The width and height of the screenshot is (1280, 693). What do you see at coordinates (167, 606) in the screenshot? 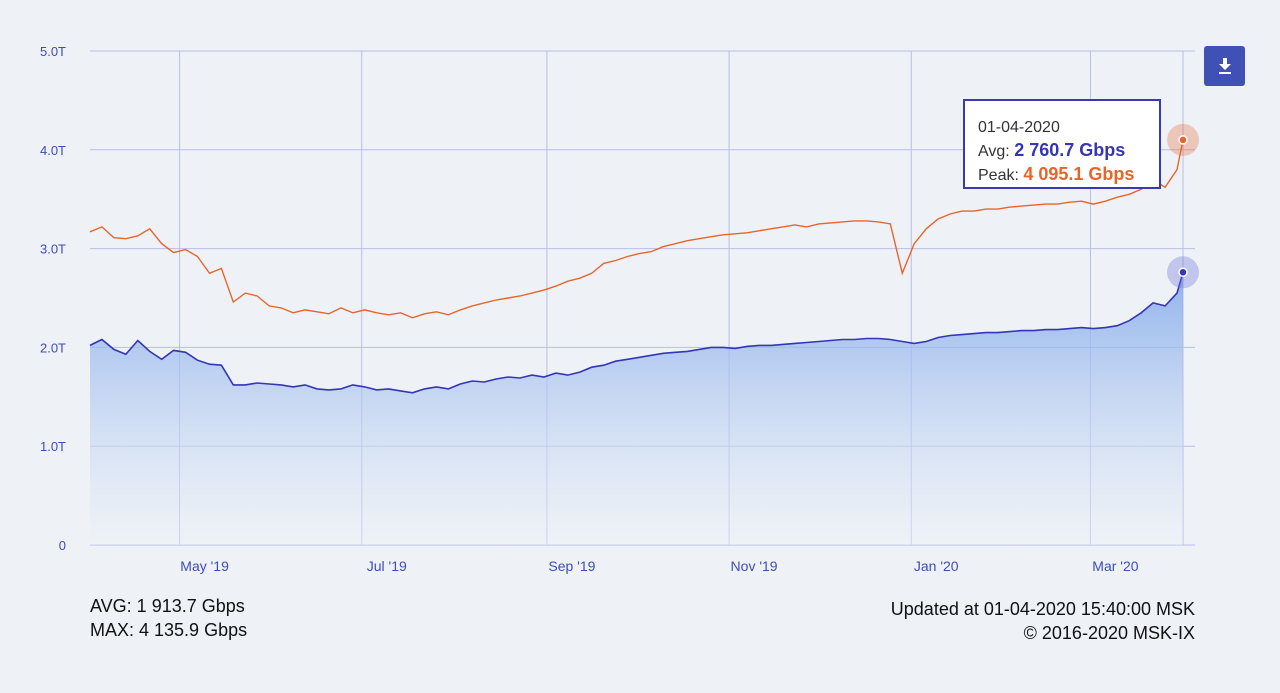
I see `avg-stat: AVG: 1 913.7 Gbps` at bounding box center [167, 606].